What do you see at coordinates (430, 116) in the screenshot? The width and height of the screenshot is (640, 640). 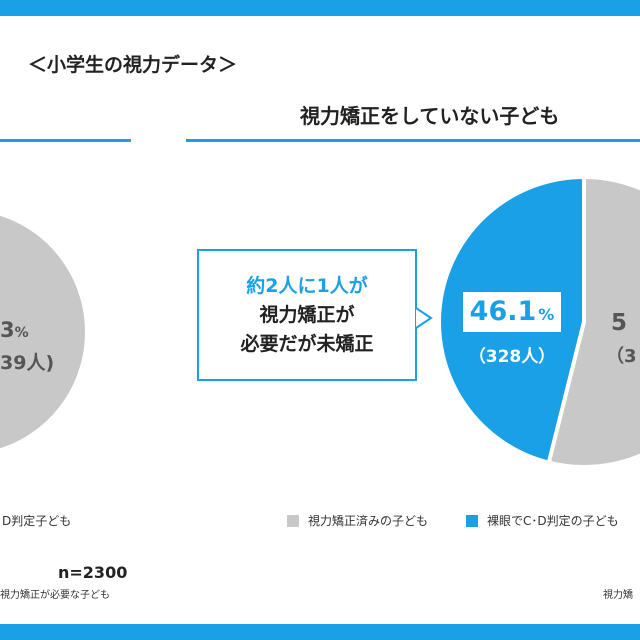 I see `right-chart-title: 視力矯正をしていない子ども` at bounding box center [430, 116].